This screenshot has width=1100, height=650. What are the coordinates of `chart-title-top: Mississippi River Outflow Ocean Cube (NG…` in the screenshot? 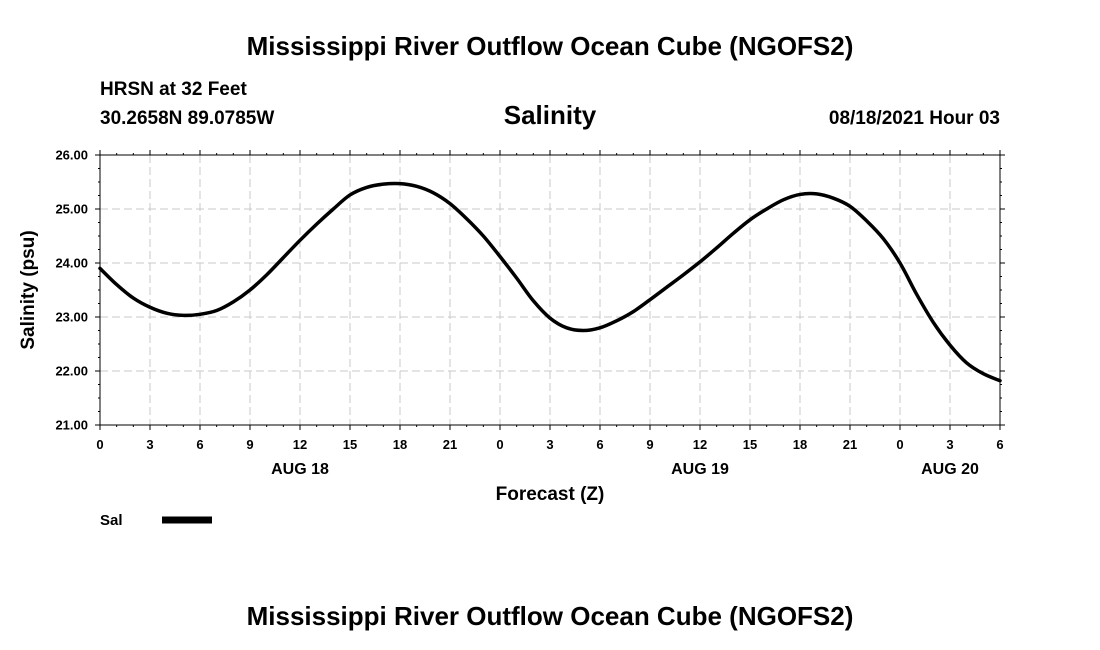 It's located at (550, 46).